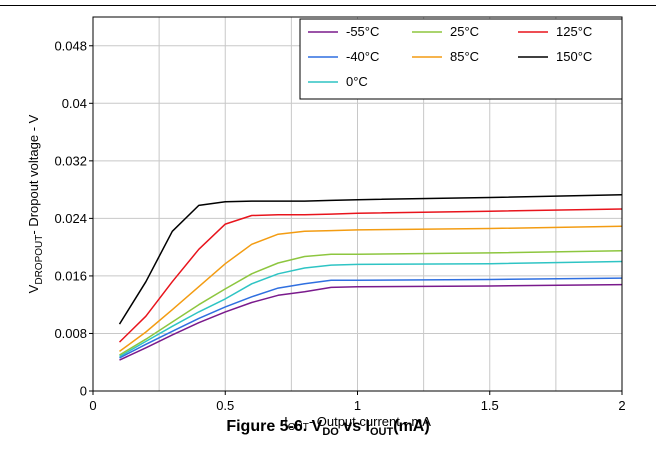 This screenshot has width=656, height=468. Describe the element at coordinates (411, 426) in the screenshot. I see `caption-suffix: (mA)` at that location.